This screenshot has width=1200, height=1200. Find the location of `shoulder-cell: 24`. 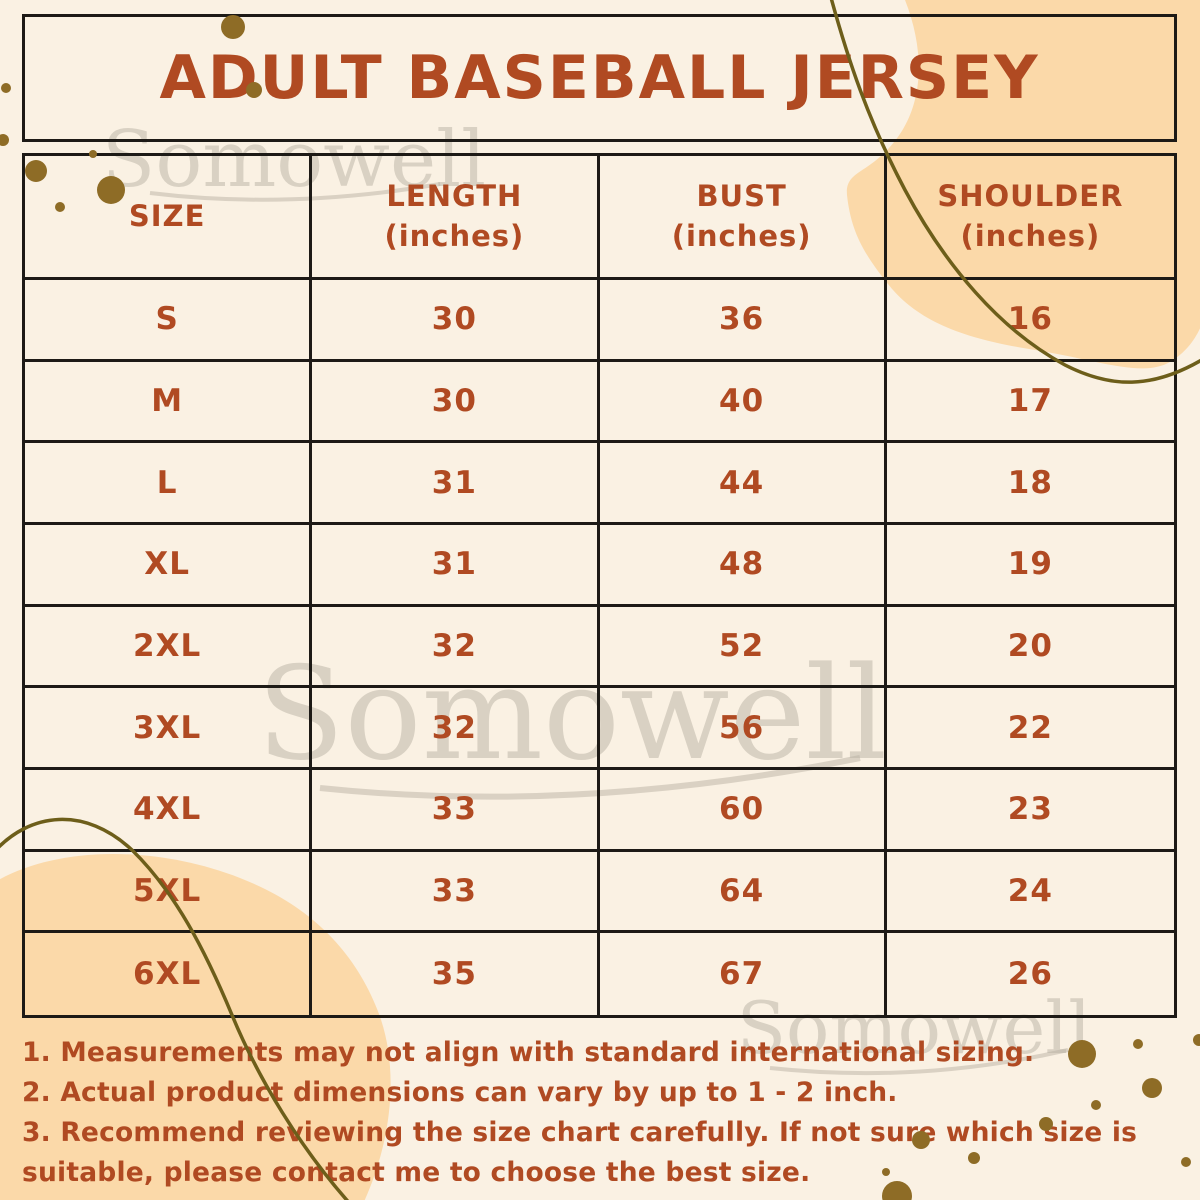

shoulder-cell: 24 is located at coordinates (1030, 893).